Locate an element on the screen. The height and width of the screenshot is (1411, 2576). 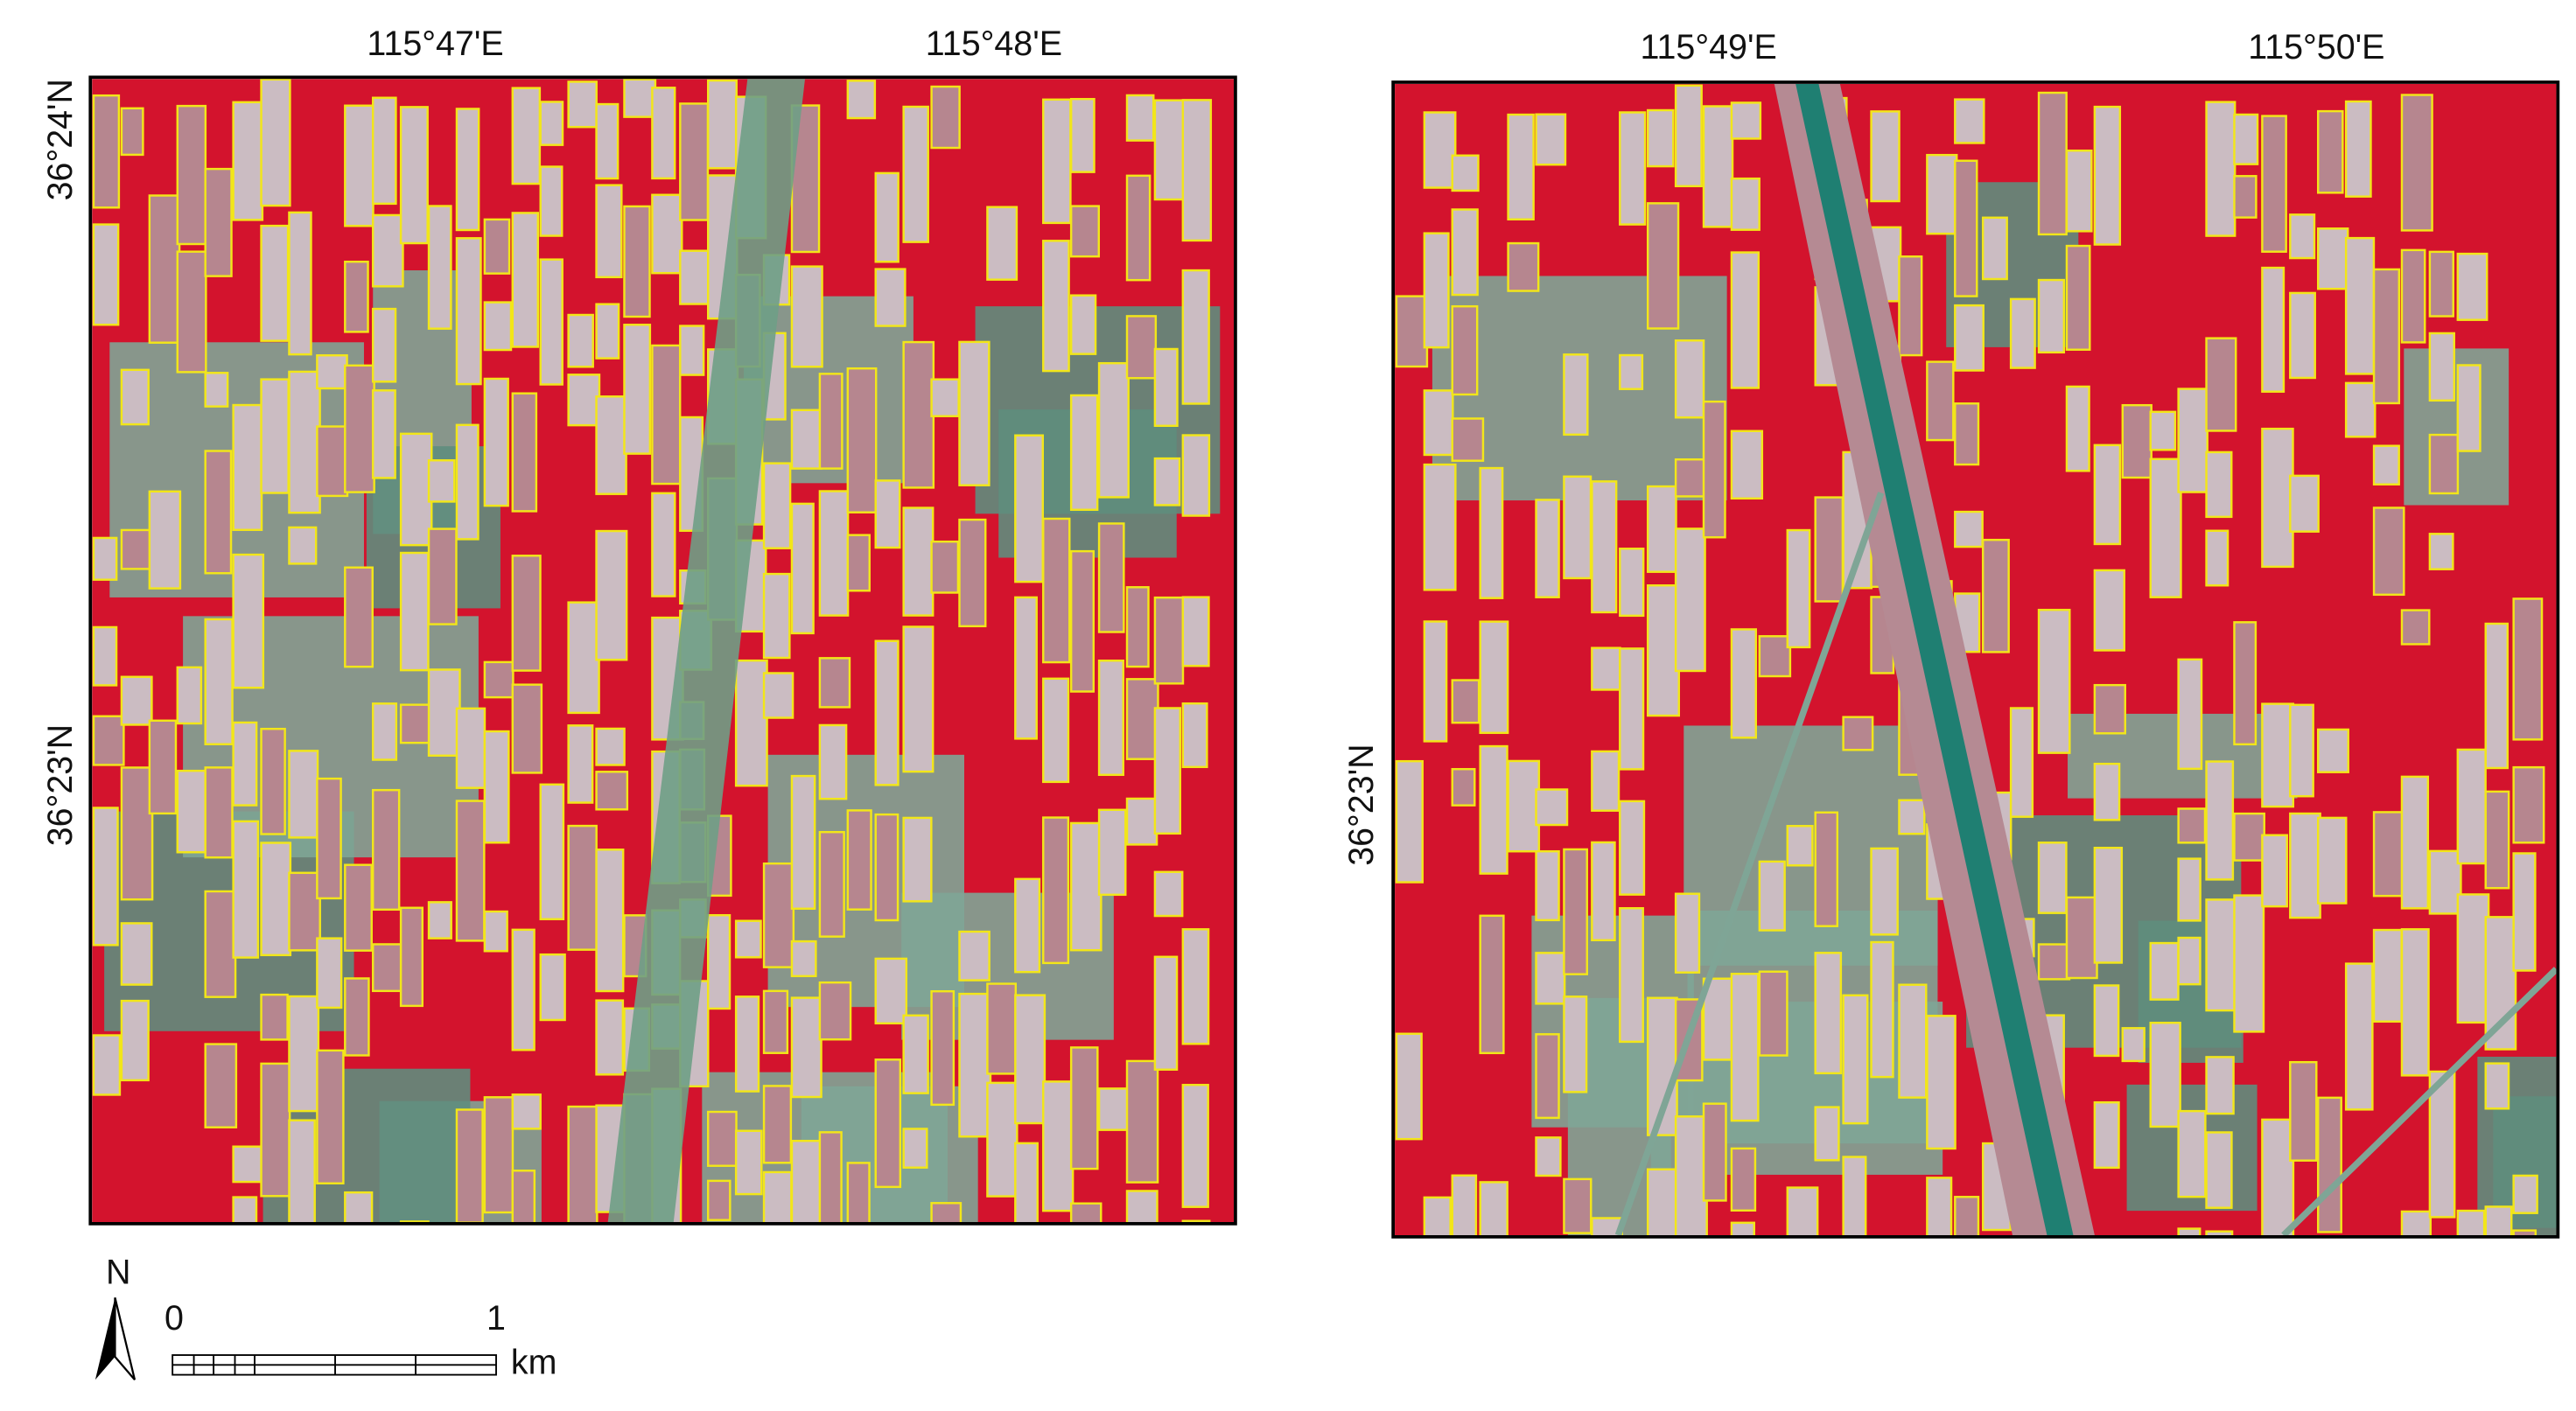
scale-unit: km is located at coordinates (534, 1363).